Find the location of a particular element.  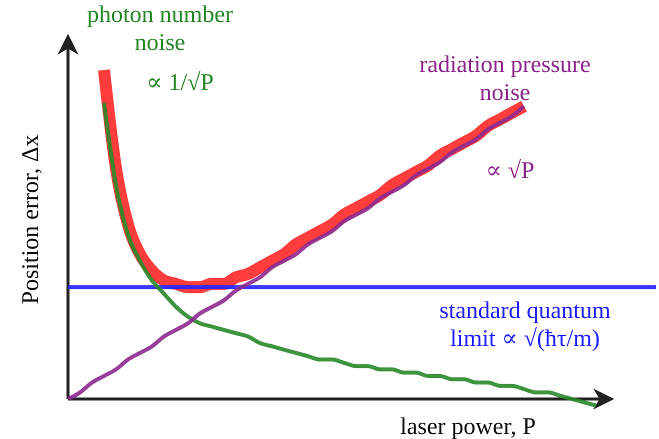

series-label: standard quantum limit ∝ √(ħτ/m) is located at coordinates (525, 325).